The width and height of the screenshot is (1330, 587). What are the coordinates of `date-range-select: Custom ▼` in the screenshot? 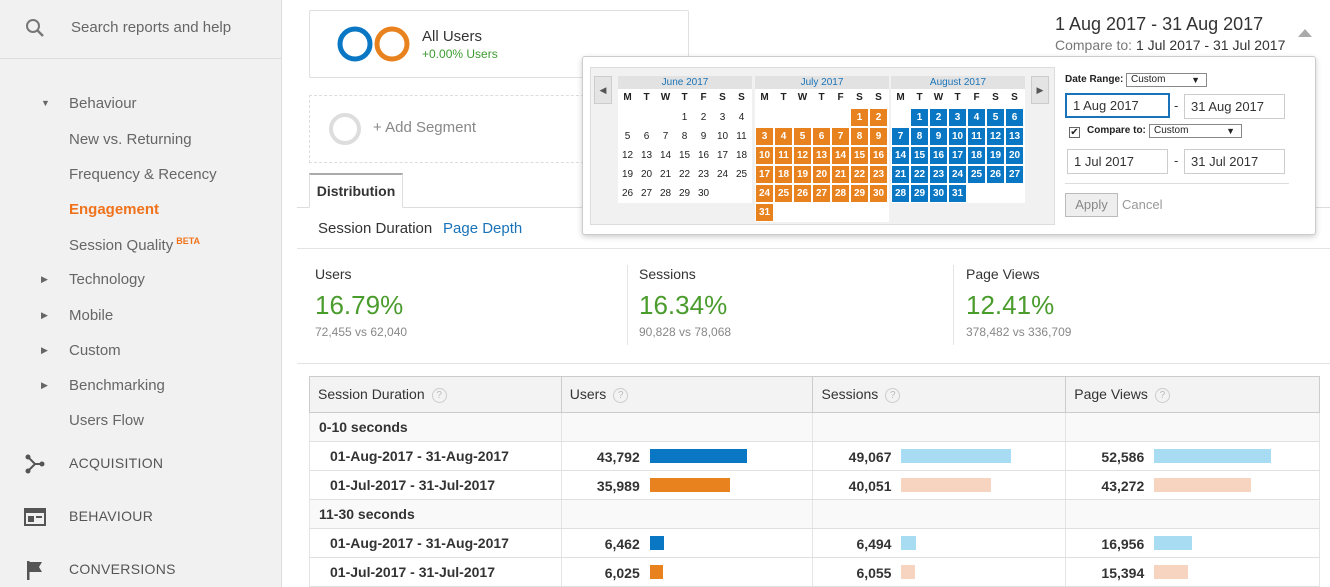 It's located at (1166, 80).